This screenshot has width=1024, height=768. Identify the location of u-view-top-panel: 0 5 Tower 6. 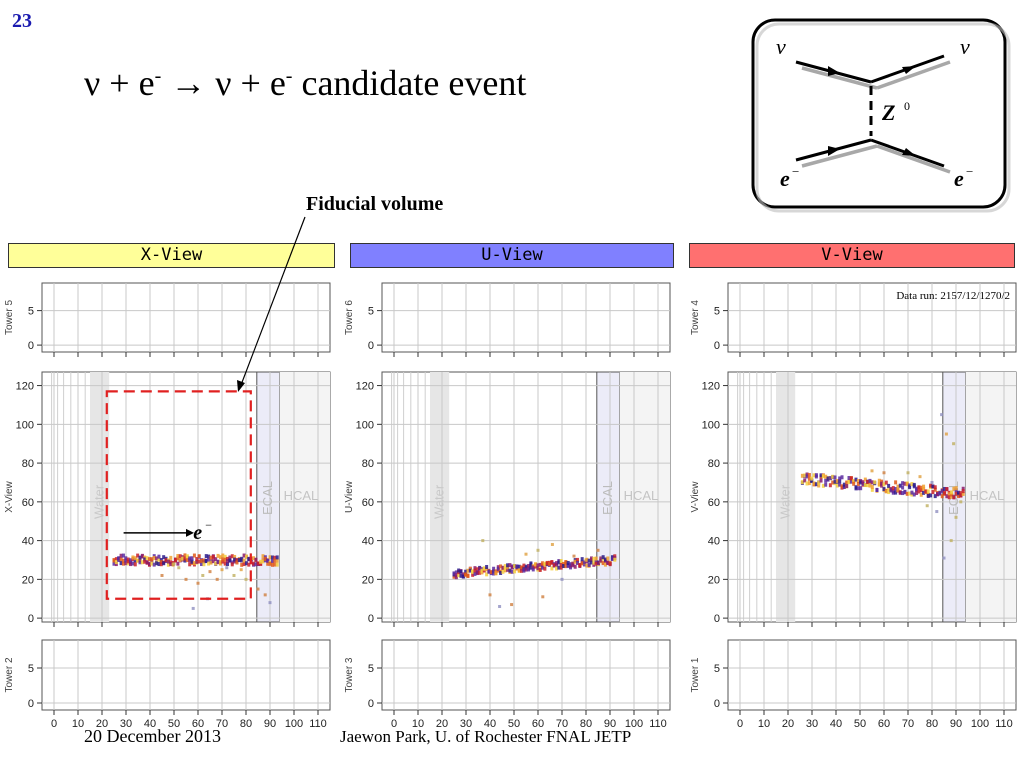
(507, 319).